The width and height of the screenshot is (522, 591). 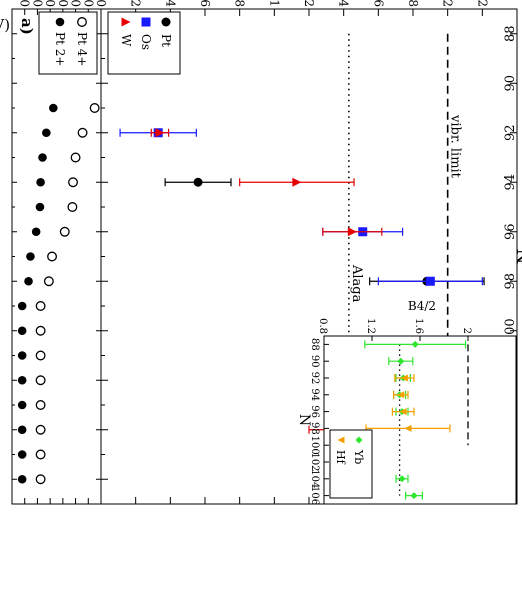 I want to click on inset-x-tick-label: 98, so click(x=314, y=428).